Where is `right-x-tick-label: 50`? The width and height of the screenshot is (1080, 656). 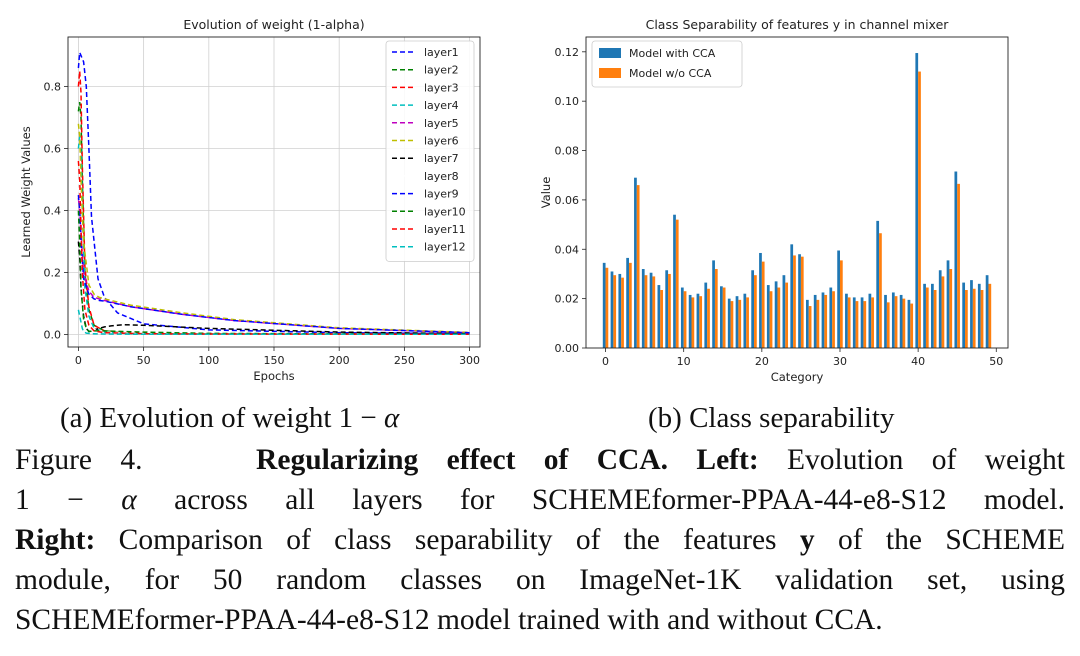
right-x-tick-label: 50 is located at coordinates (996, 361).